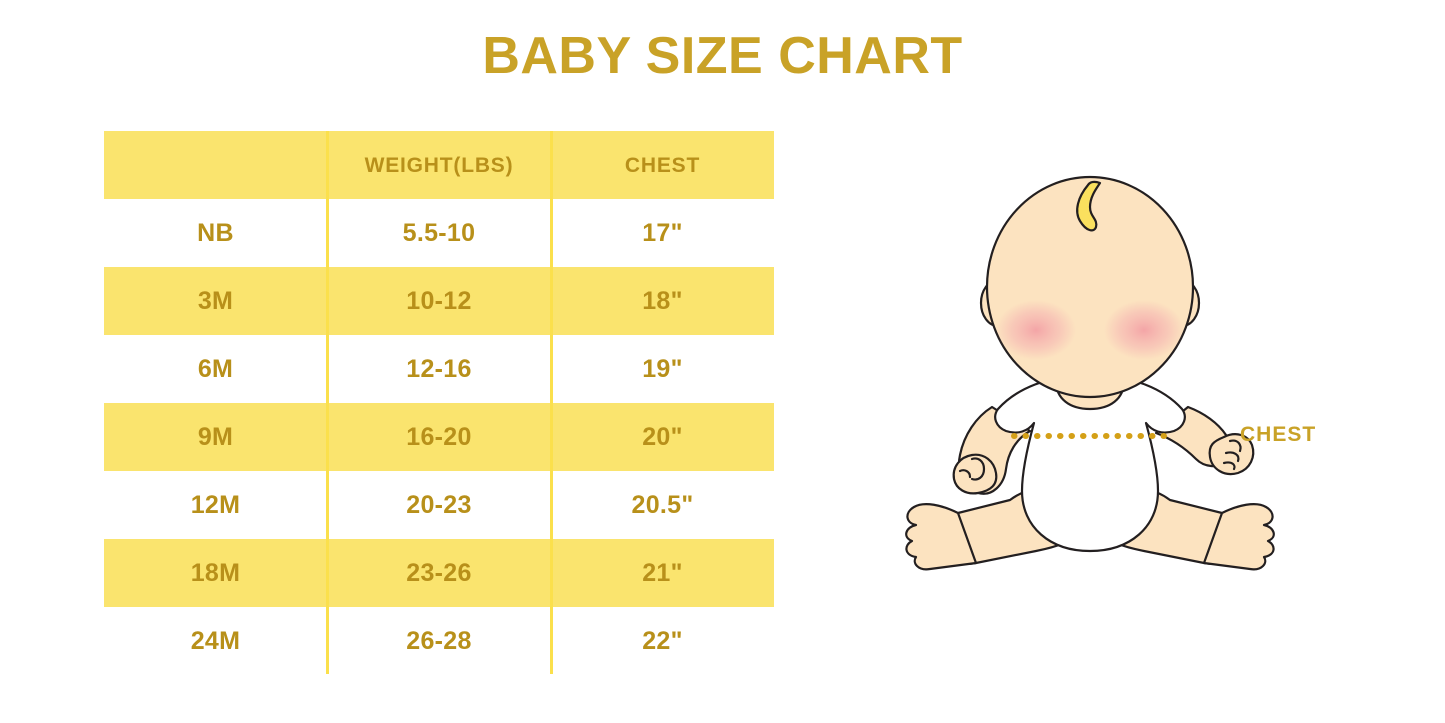 The width and height of the screenshot is (1445, 723). What do you see at coordinates (1090, 330) in the screenshot?
I see `baby-cheeks` at bounding box center [1090, 330].